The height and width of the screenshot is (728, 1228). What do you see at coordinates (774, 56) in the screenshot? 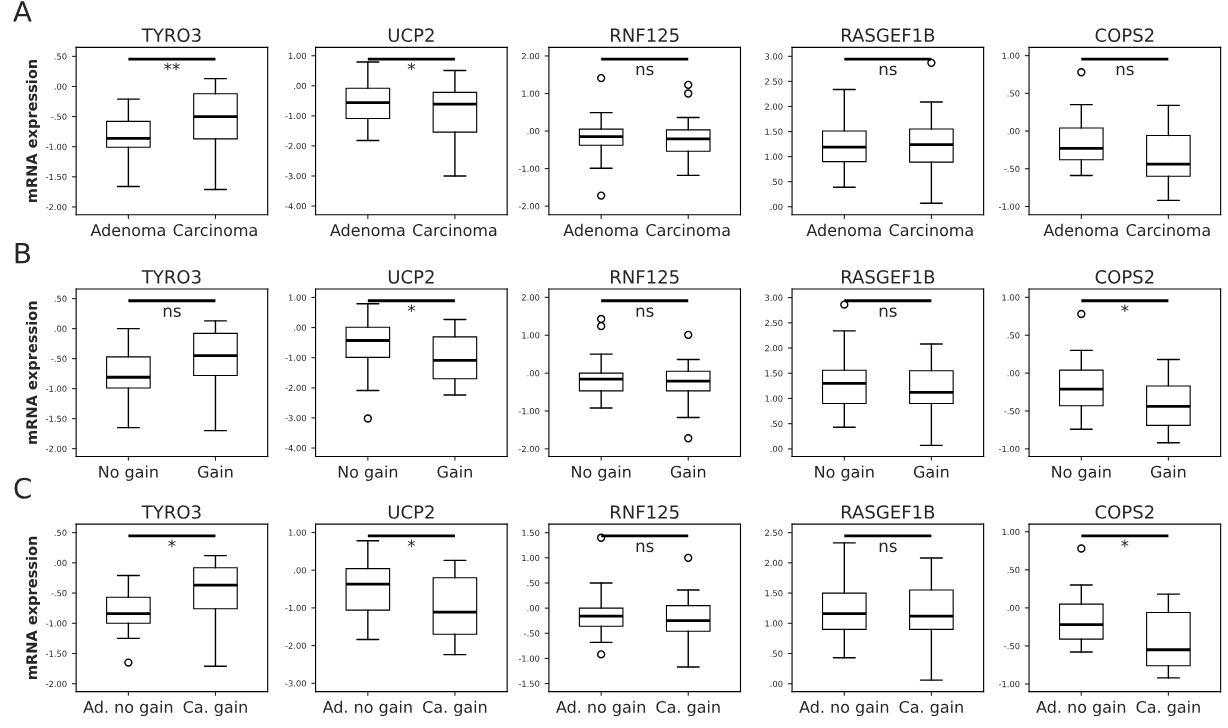
I see `y-tick-label: 3.00` at bounding box center [774, 56].